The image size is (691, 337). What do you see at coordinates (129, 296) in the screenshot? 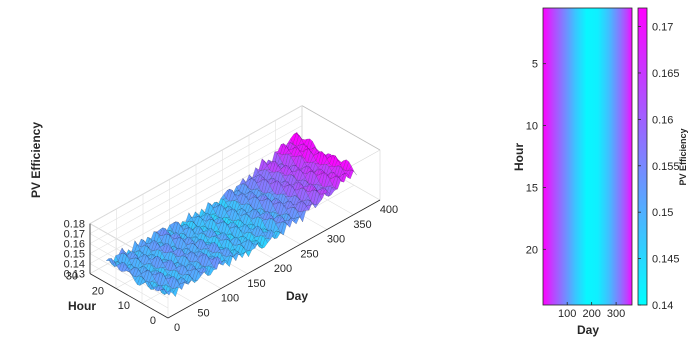
I see `y-axis-line` at bounding box center [129, 296].